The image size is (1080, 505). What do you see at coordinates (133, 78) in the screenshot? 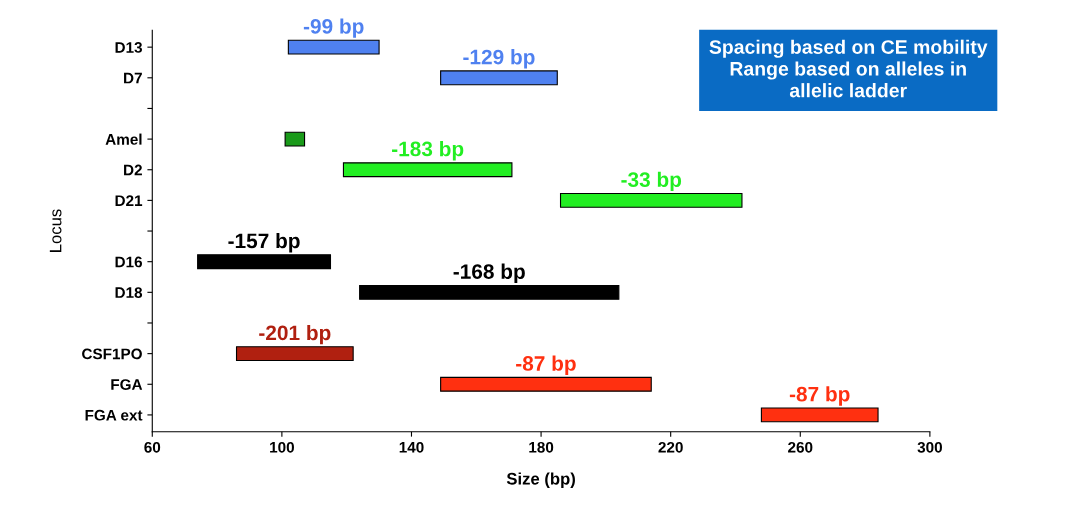
I see `y-tick-label: D7` at bounding box center [133, 78].